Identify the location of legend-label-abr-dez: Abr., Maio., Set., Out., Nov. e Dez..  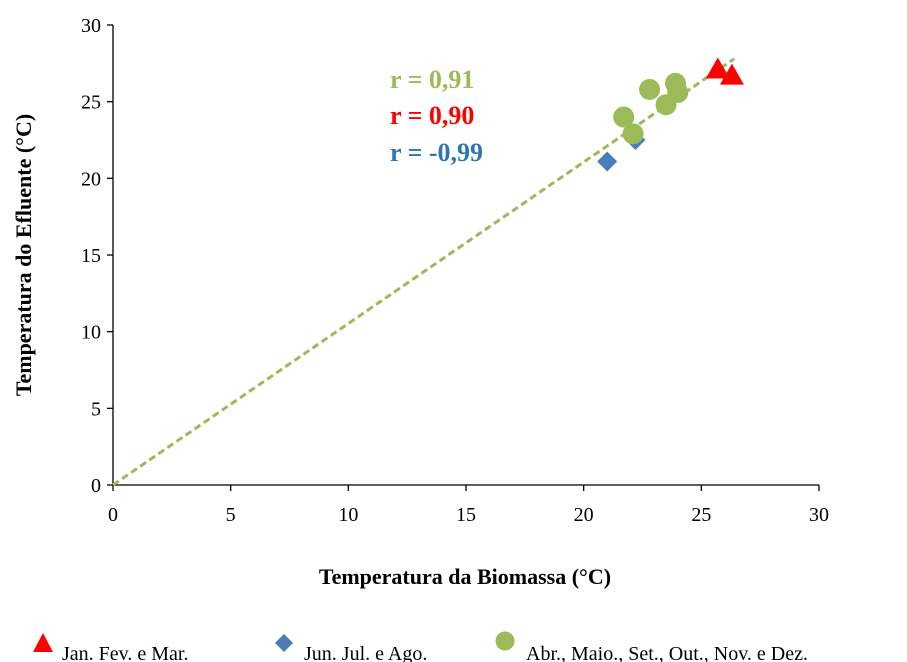
(667, 652).